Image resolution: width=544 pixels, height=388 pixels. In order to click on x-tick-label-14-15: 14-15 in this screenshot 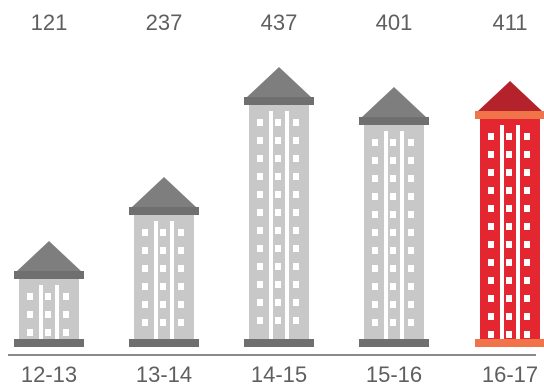, I will do `click(279, 374)`.